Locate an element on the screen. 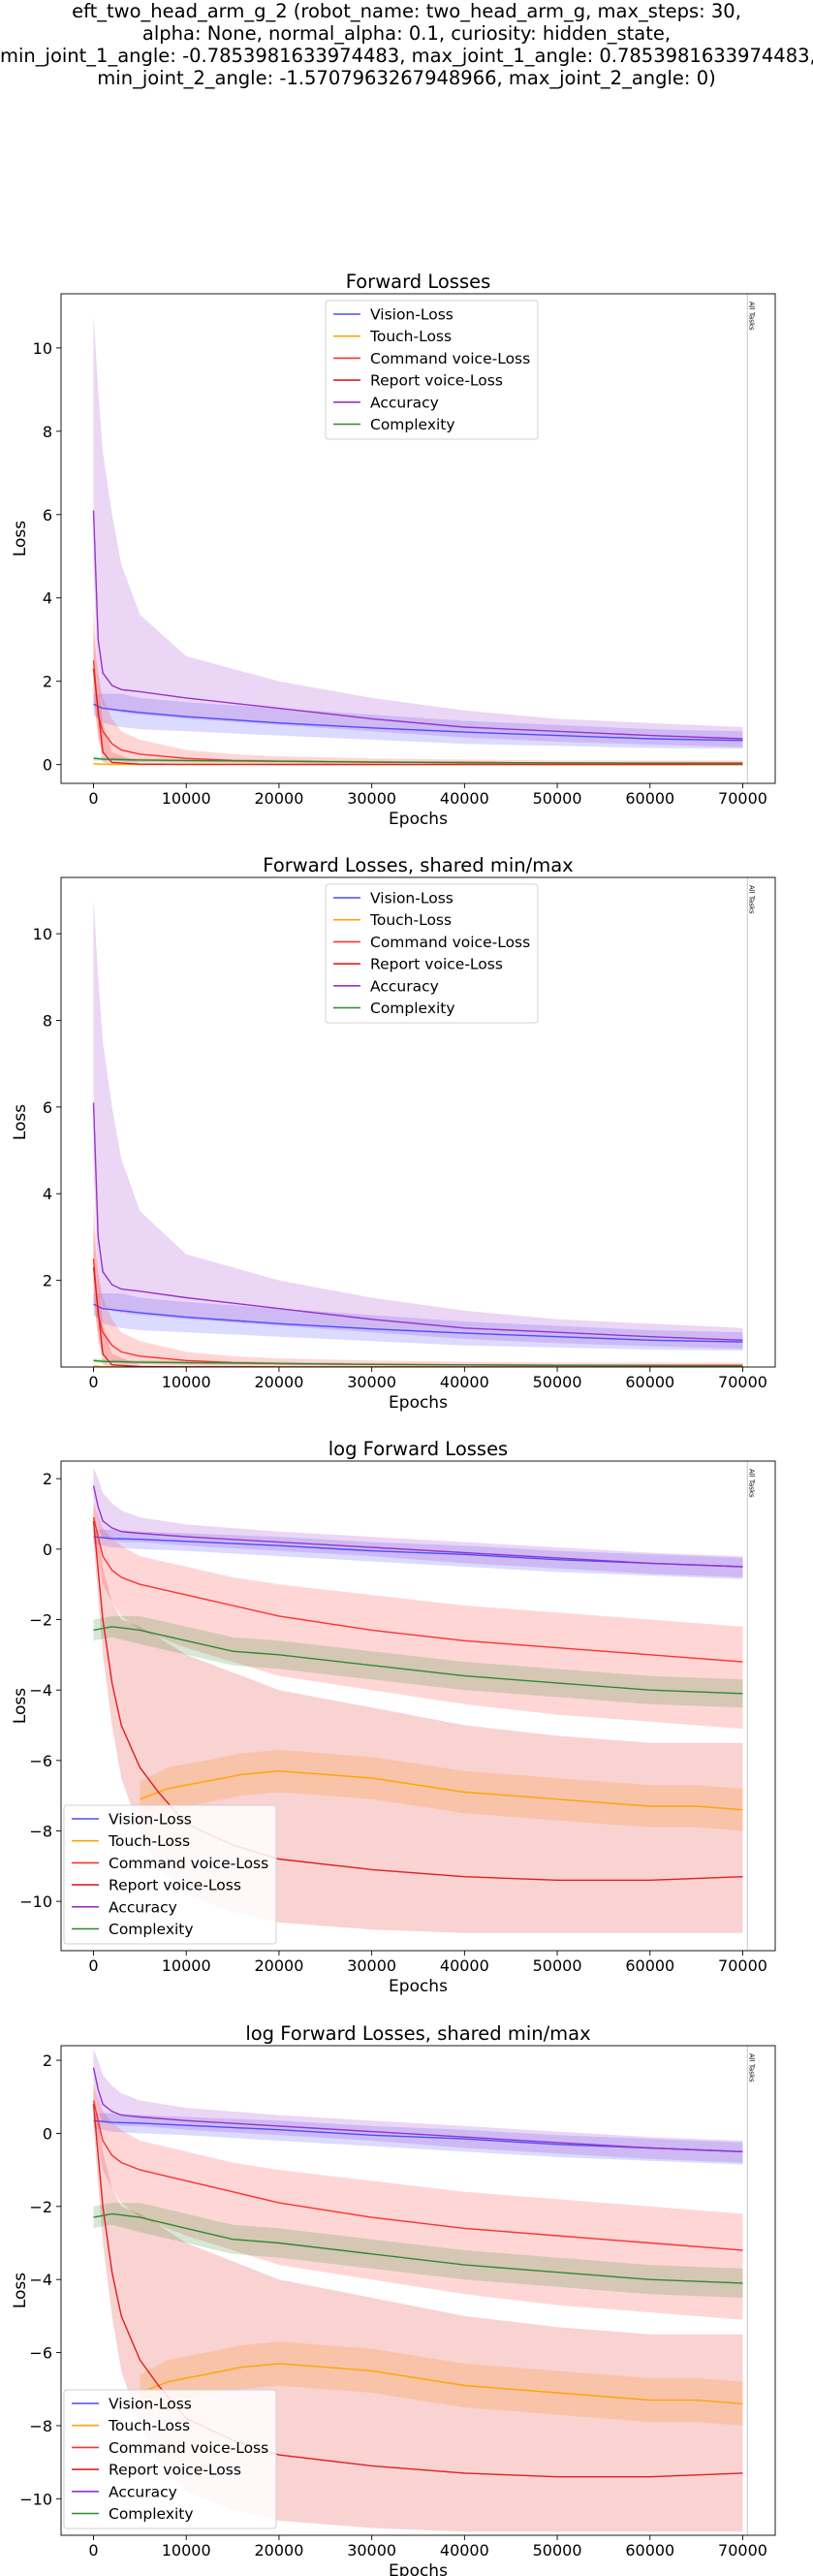 The height and width of the screenshot is (2576, 813). y-tick-label: −8 is located at coordinates (40, 2426).